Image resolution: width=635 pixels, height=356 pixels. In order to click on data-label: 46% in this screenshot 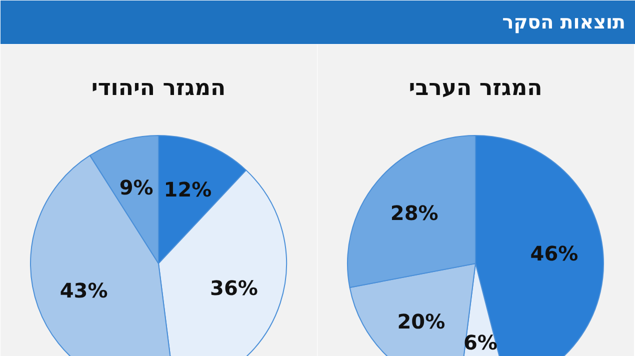, I will do `click(554, 254)`.